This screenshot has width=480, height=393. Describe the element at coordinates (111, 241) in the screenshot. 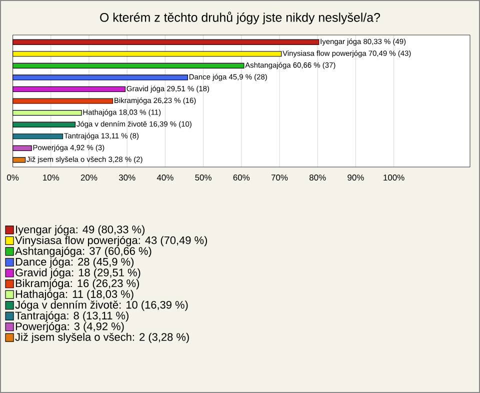

I see `legend-label: Vinysiasa flow powerjóga: 43 (70,49 %)` at that location.